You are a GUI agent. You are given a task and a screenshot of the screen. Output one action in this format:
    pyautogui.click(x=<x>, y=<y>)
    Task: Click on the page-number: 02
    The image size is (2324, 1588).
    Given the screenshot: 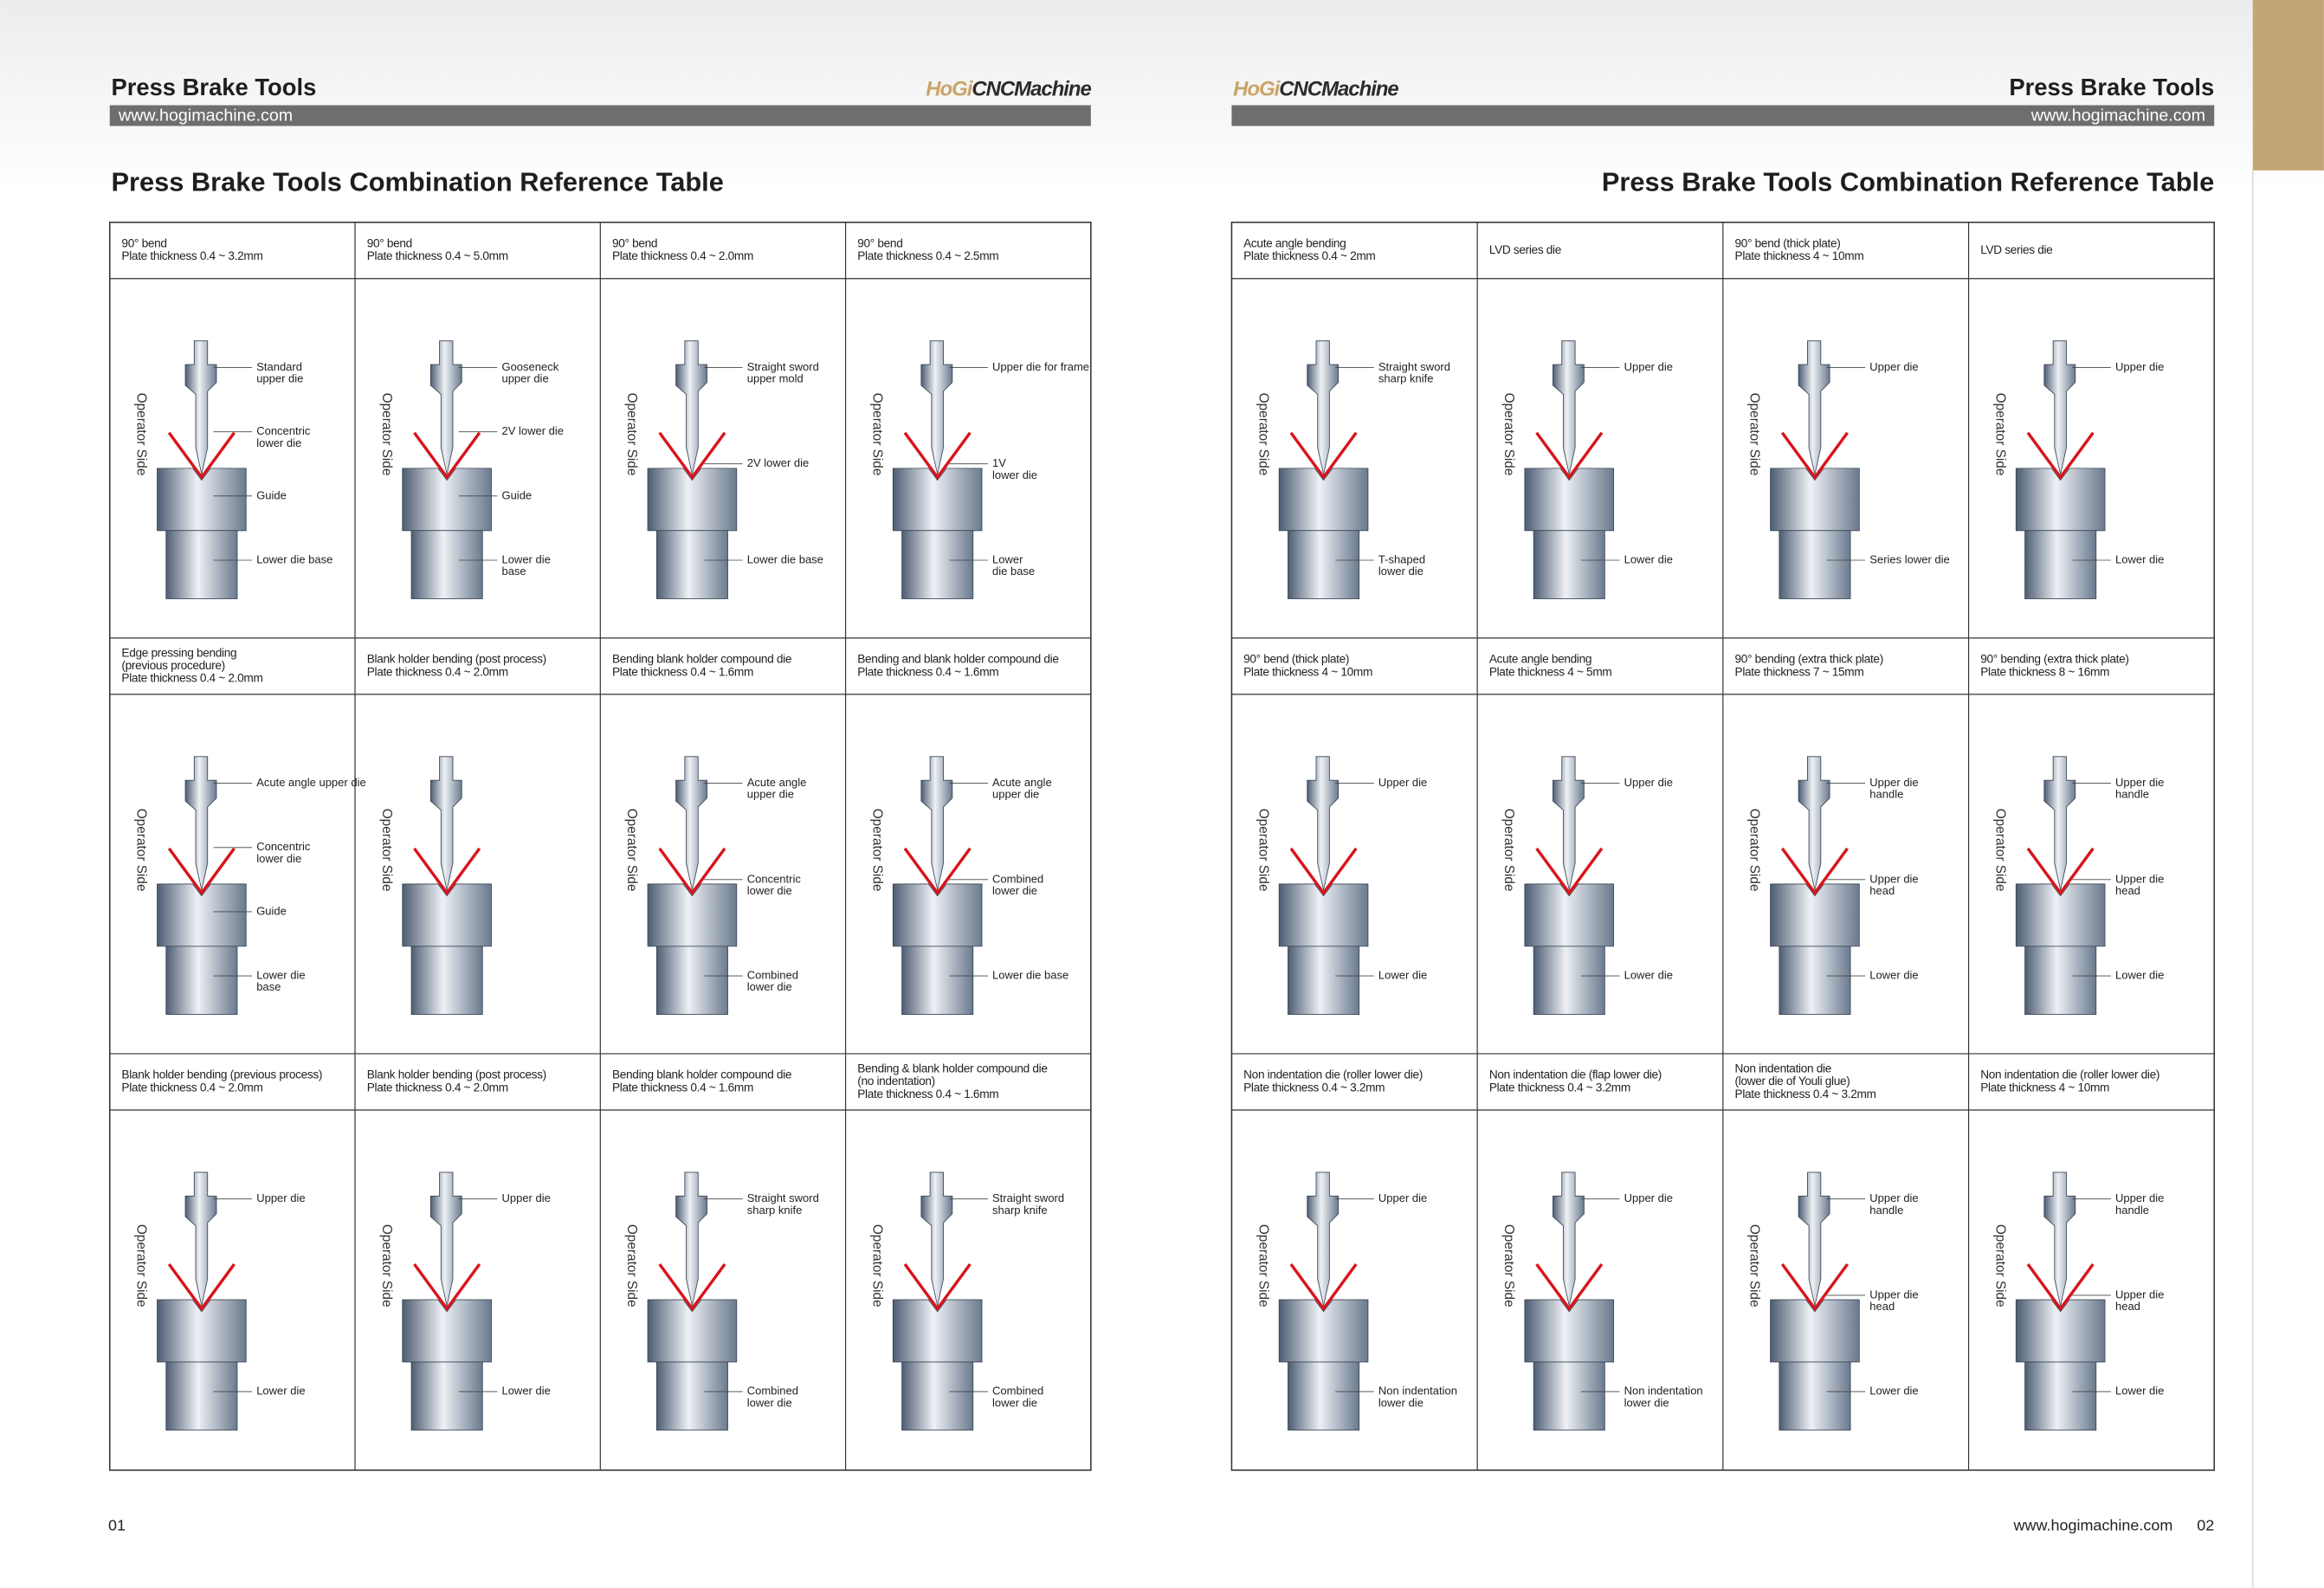 What is the action you would take?
    pyautogui.click(x=2206, y=1525)
    